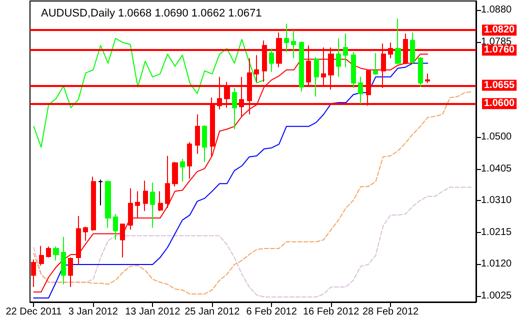 The width and height of the screenshot is (520, 320). Describe the element at coordinates (151, 14) in the screenshot. I see `text: AUDUSD,Daily 1.0668 1.0690 1.0662 1.0671` at that location.